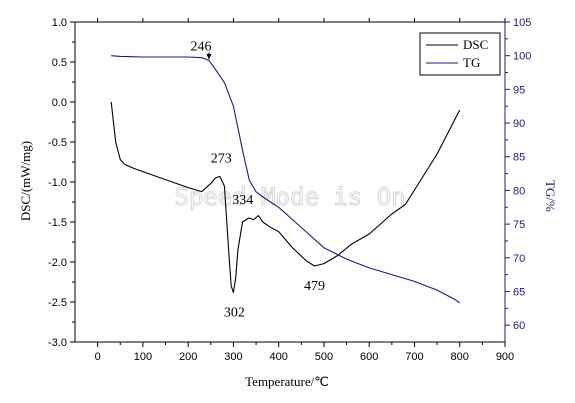 The width and height of the screenshot is (575, 403). Describe the element at coordinates (200, 46) in the screenshot. I see `annotation-label: 246` at that location.